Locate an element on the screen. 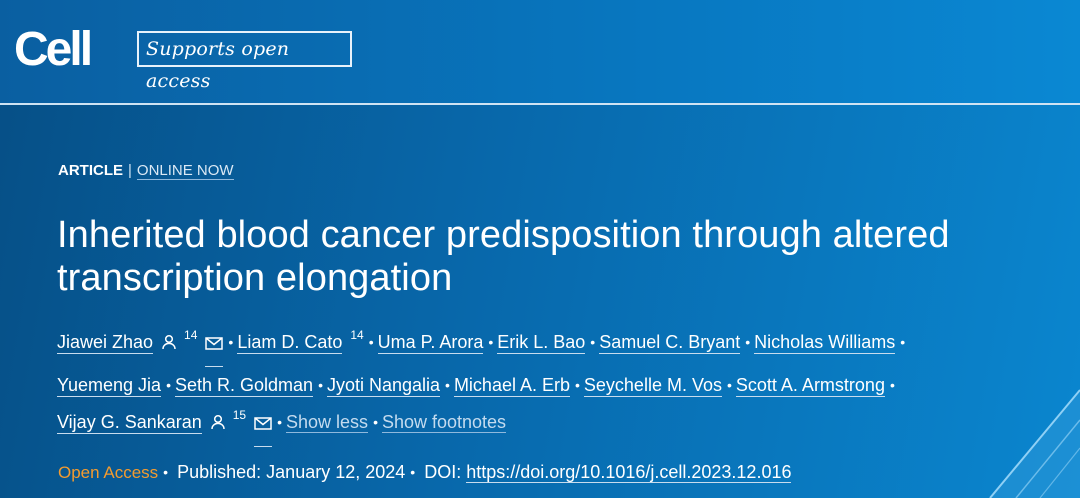 The height and width of the screenshot is (498, 1080). author-item: Michael A. Erb is located at coordinates (511, 385).